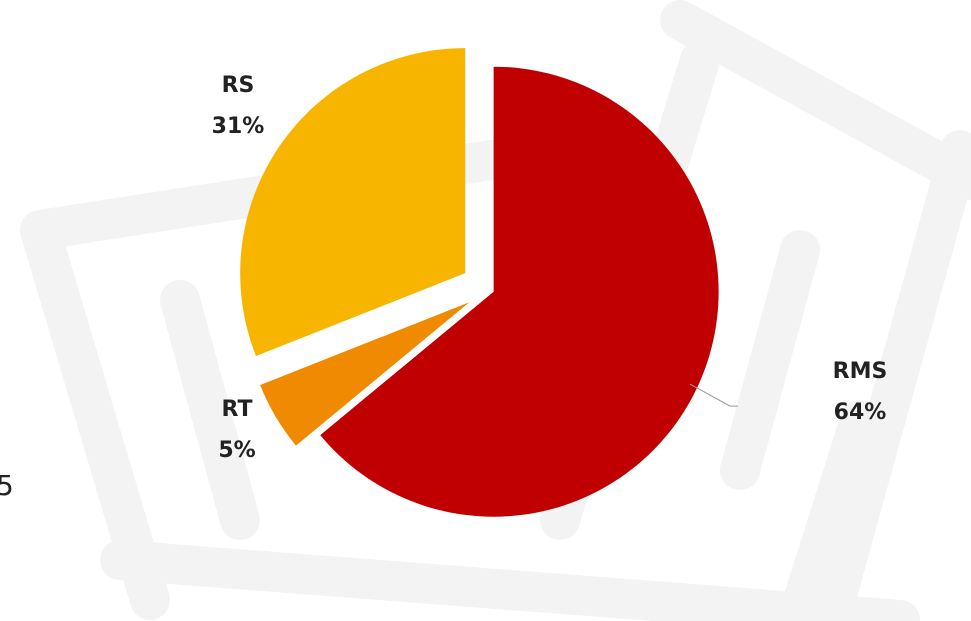 This screenshot has height=621, width=971. What do you see at coordinates (7, 485) in the screenshot?
I see `annotation: 5` at bounding box center [7, 485].